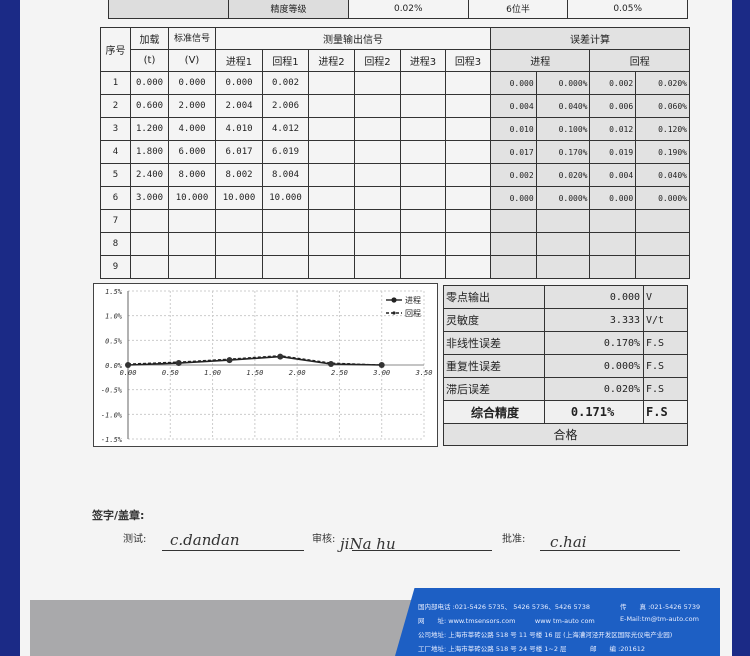 The image size is (750, 656). What do you see at coordinates (665, 320) in the screenshot?
I see `summary-unit: V/t` at bounding box center [665, 320].